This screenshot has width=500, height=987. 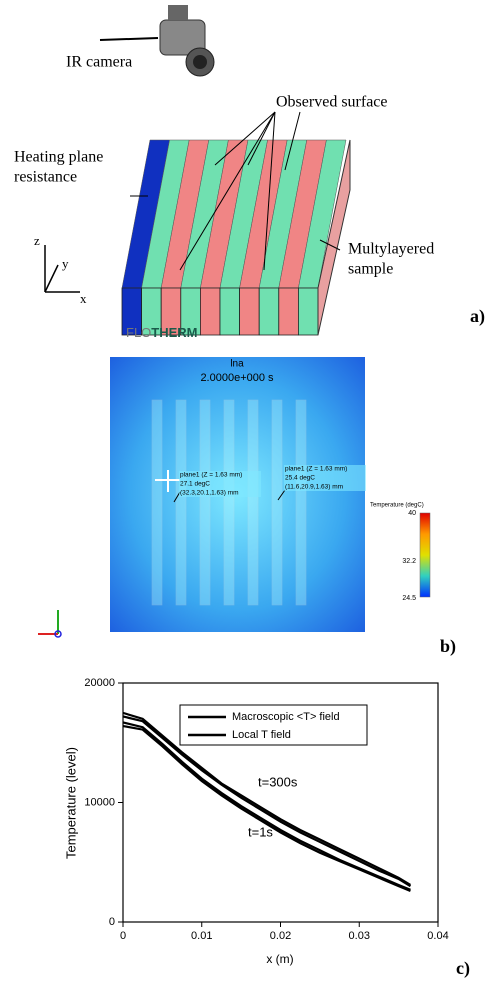 What do you see at coordinates (425, 555) in the screenshot?
I see `colorbar` at bounding box center [425, 555].